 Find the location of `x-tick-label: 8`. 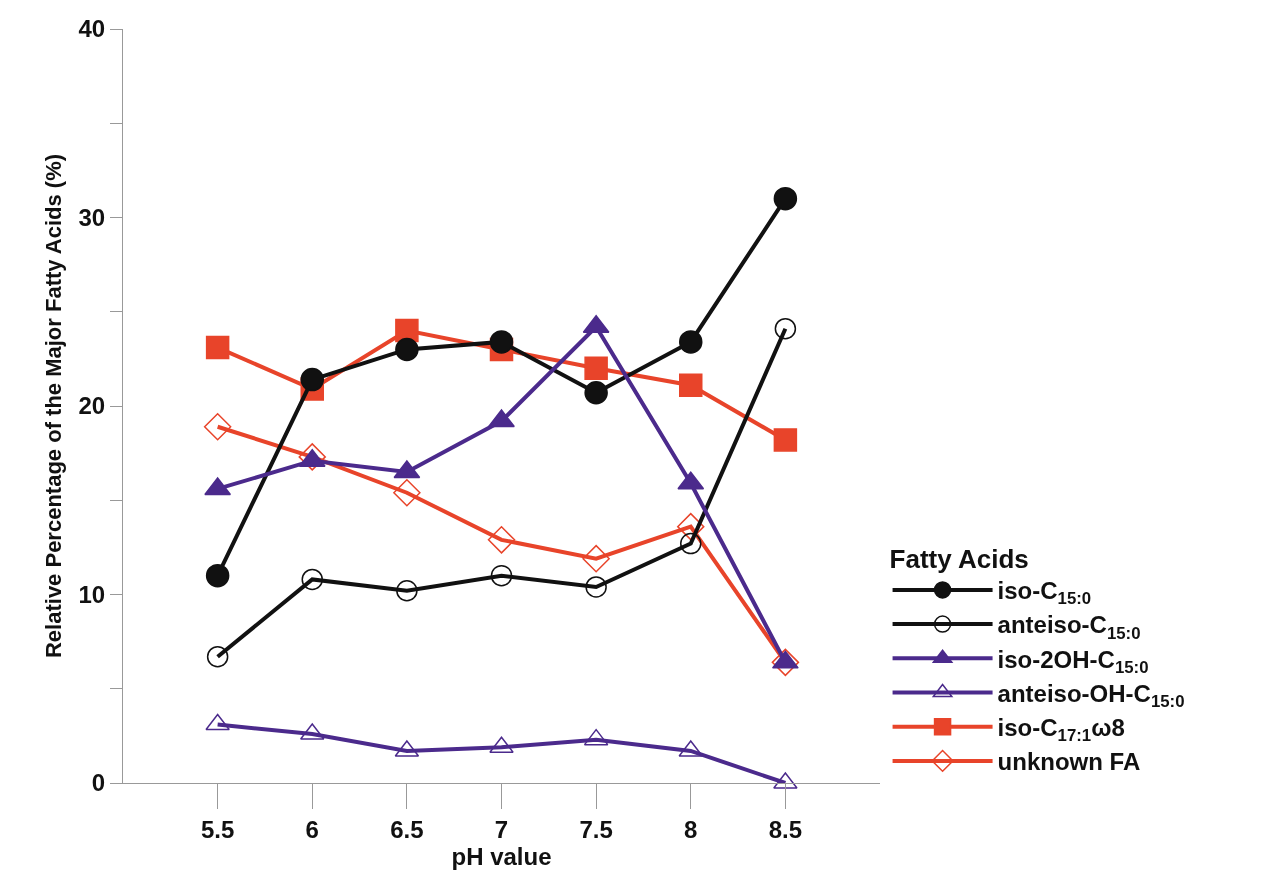

x-tick-label: 8 is located at coordinates (691, 829).